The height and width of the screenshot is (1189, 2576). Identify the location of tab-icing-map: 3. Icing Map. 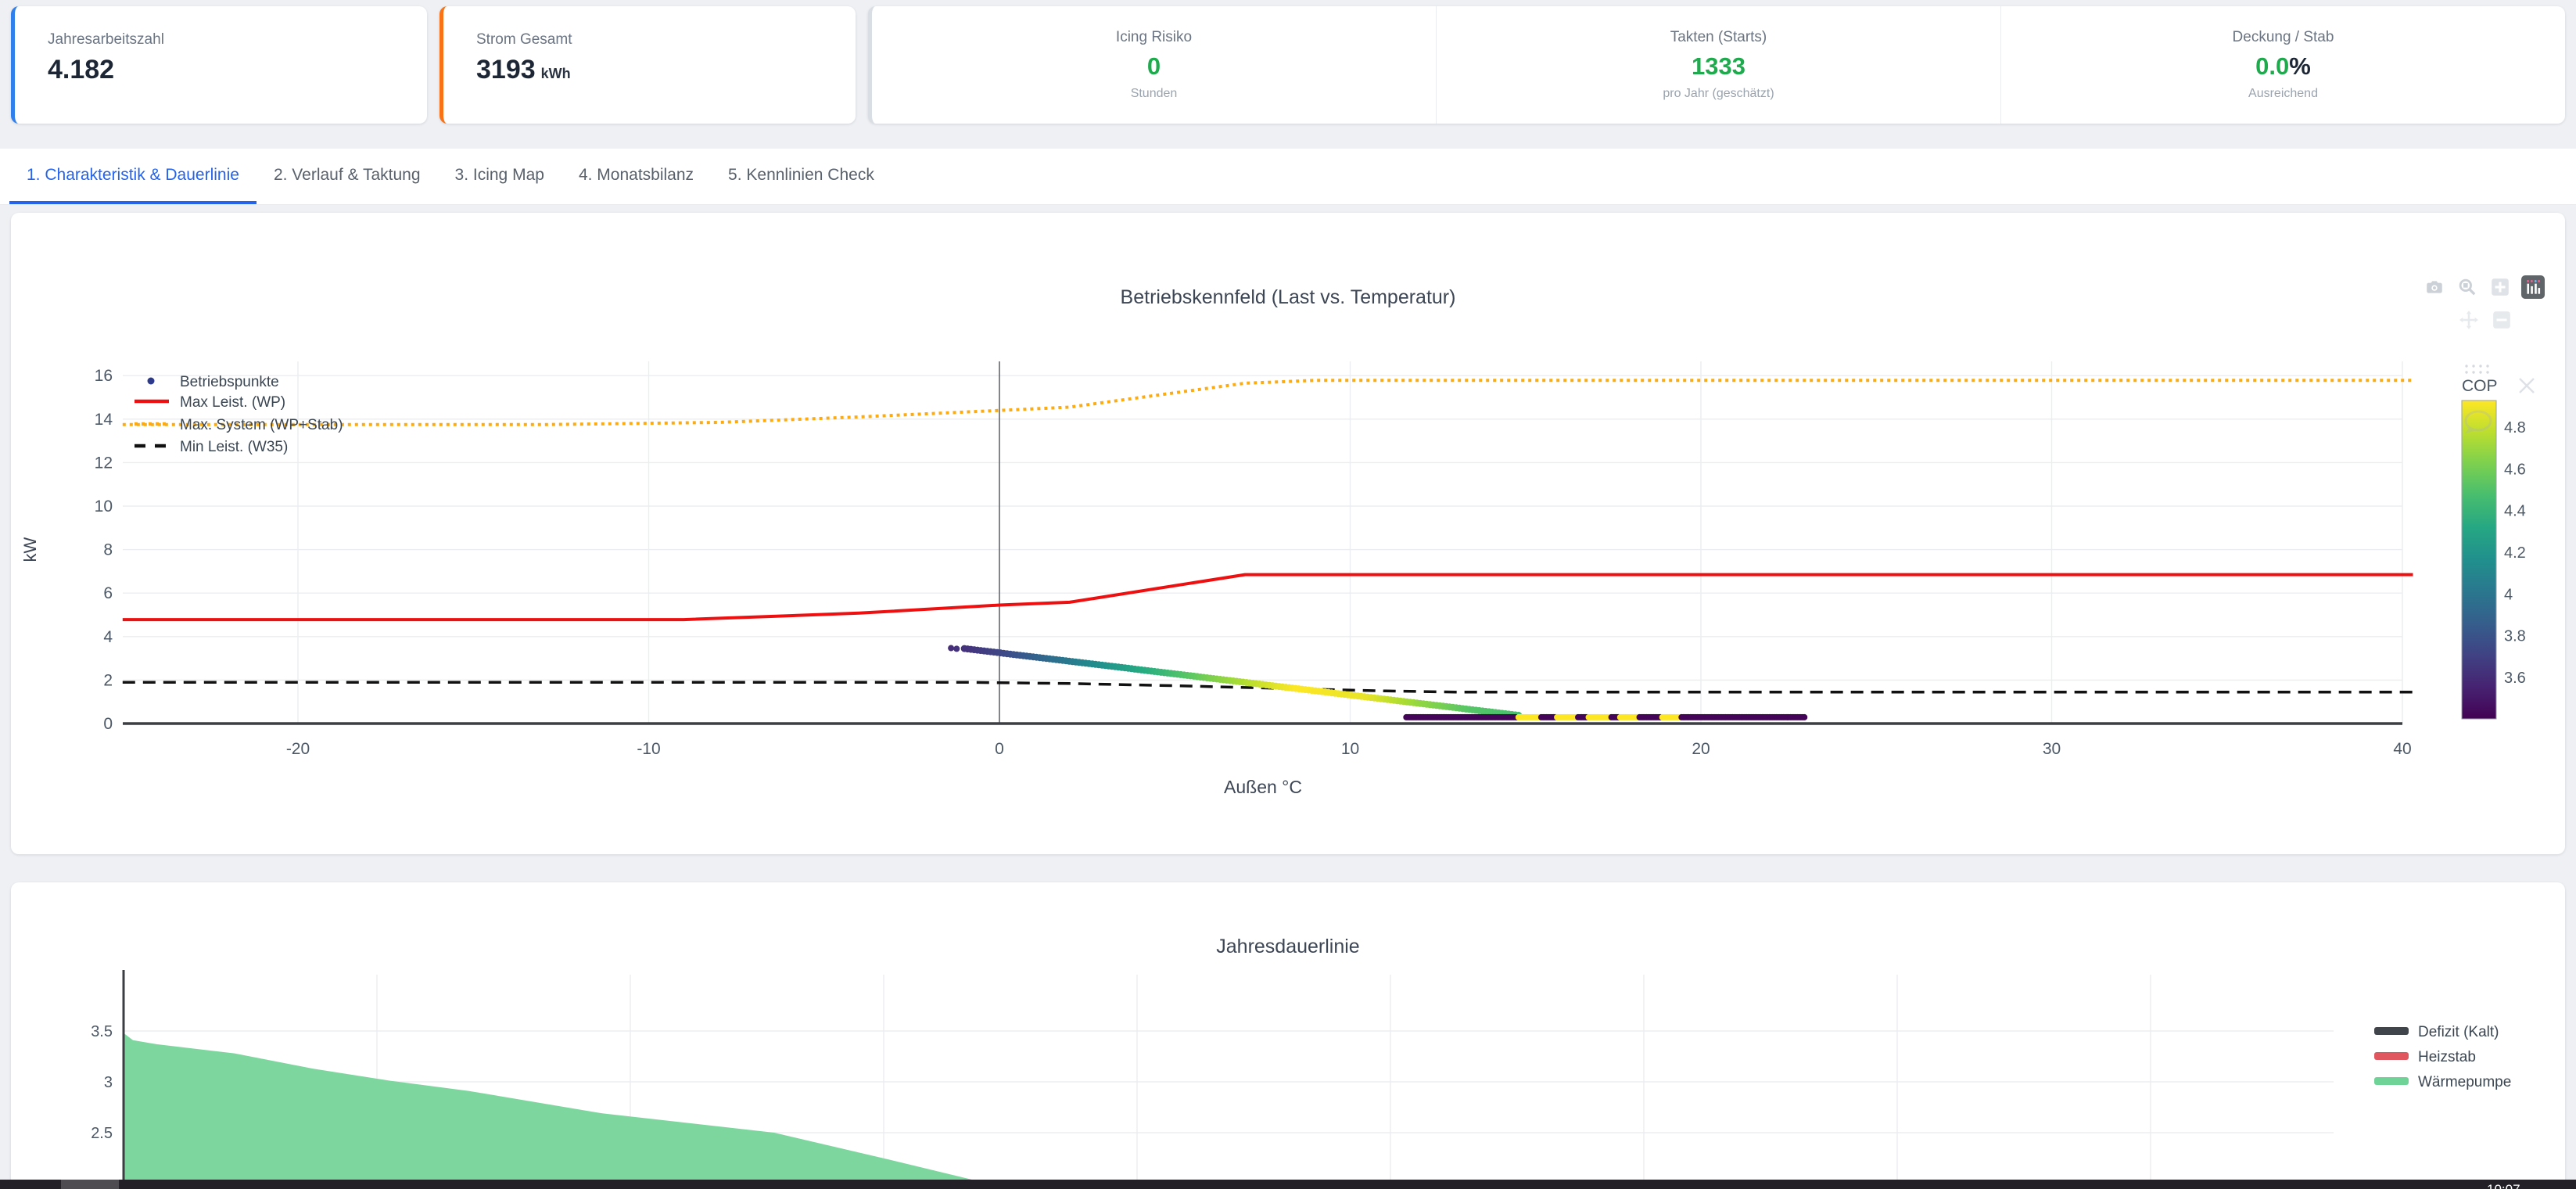
(499, 174).